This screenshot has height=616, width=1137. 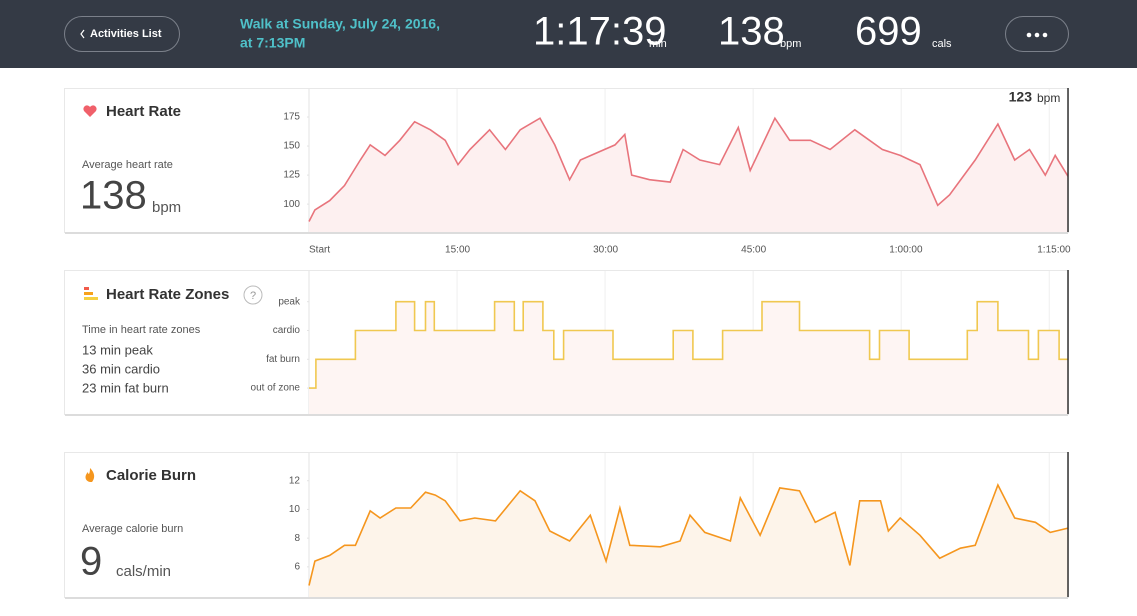 What do you see at coordinates (289, 301) in the screenshot?
I see `y-tick-label: peak` at bounding box center [289, 301].